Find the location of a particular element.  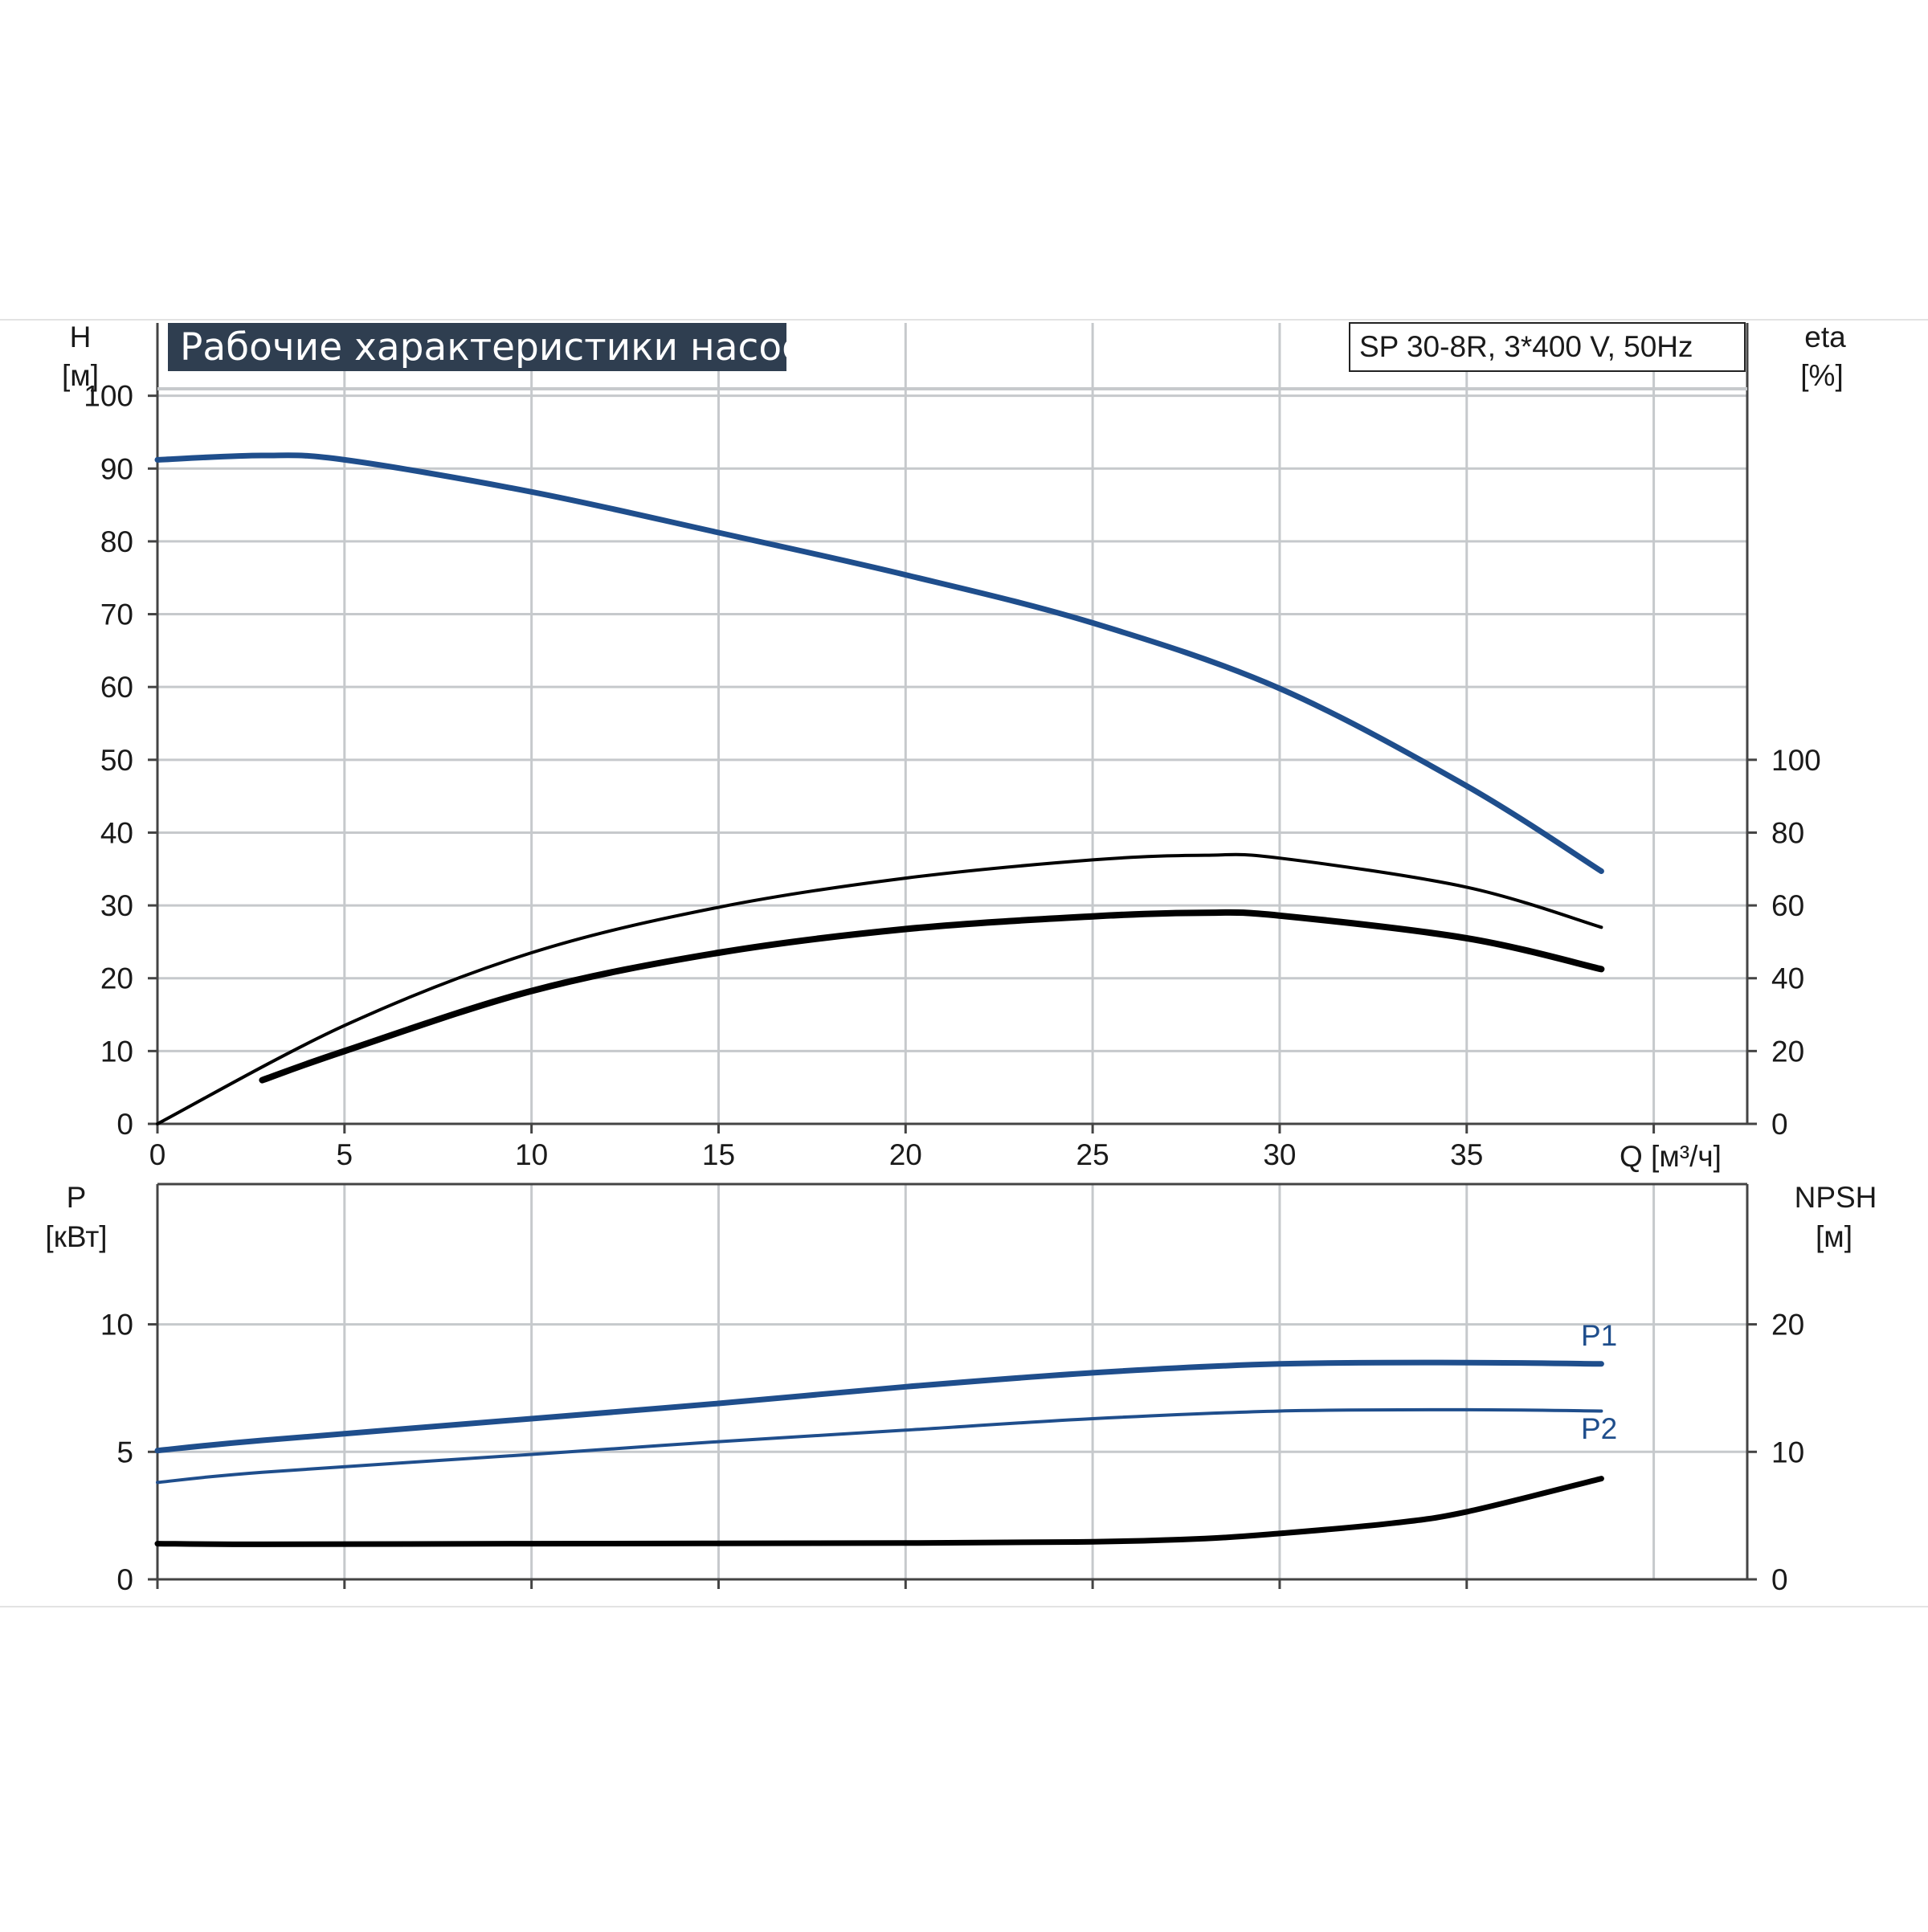

efficiency-axis-label: eta is located at coordinates (1825, 337).